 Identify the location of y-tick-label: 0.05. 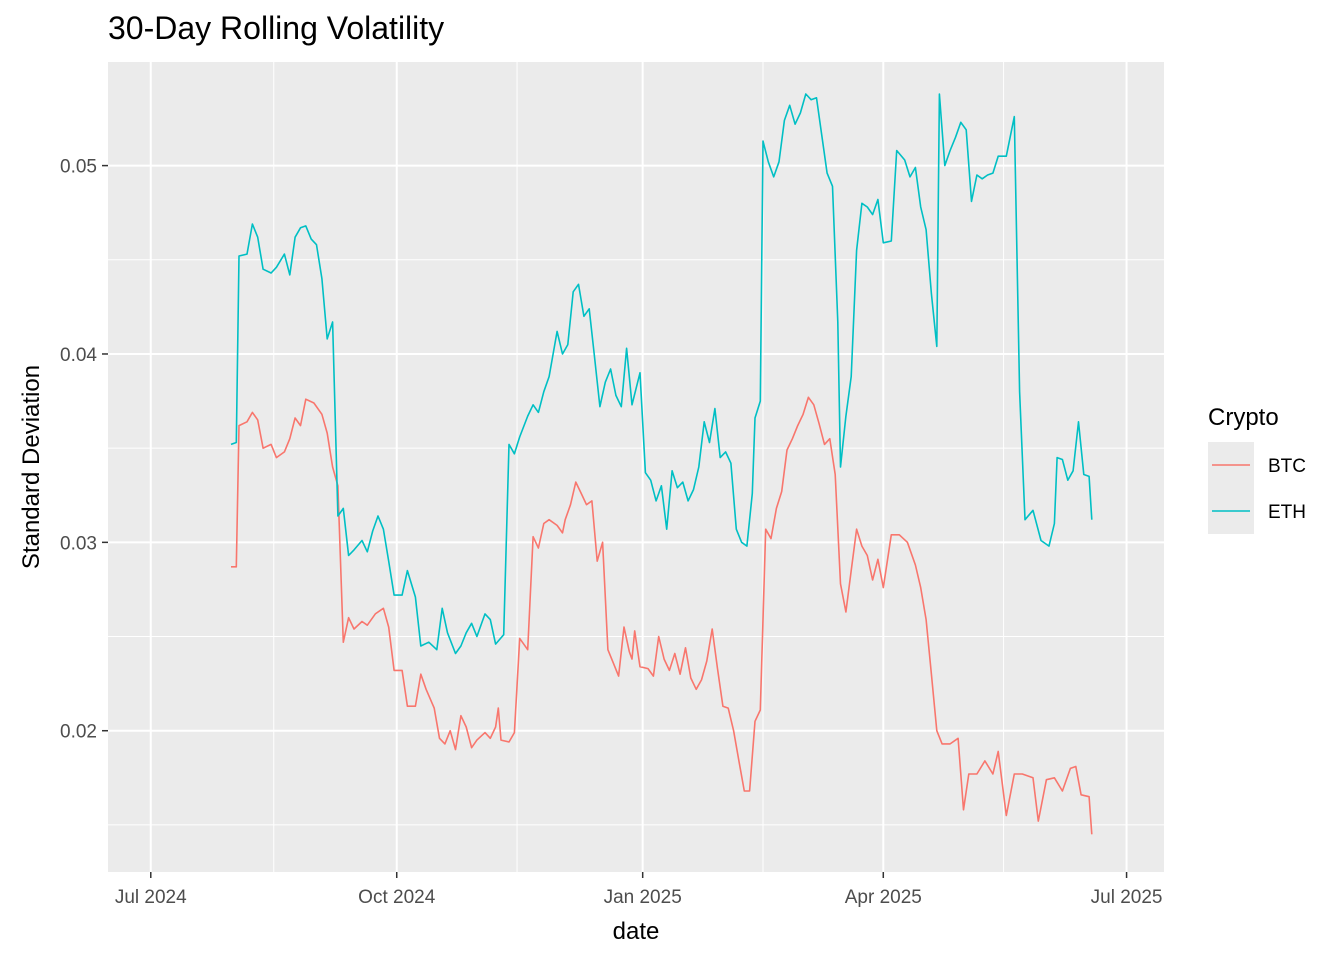
(78, 167).